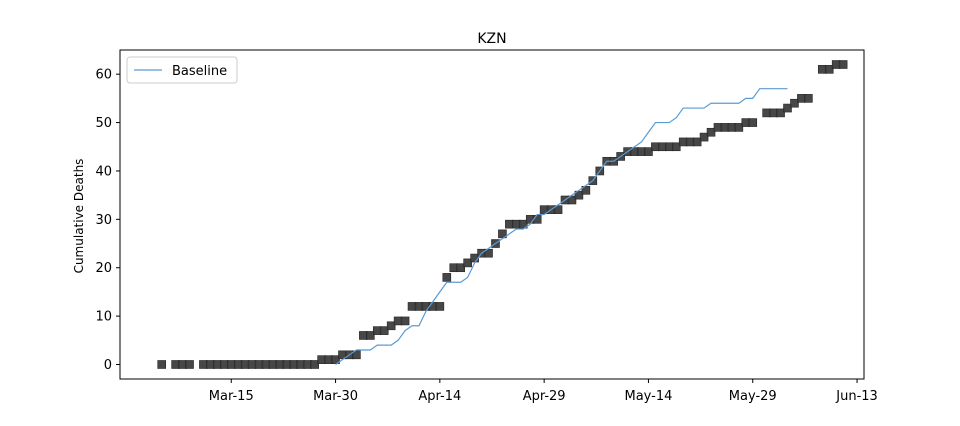 Image resolution: width=960 pixels, height=426 pixels. I want to click on x-tick-label: May-14, so click(649, 396).